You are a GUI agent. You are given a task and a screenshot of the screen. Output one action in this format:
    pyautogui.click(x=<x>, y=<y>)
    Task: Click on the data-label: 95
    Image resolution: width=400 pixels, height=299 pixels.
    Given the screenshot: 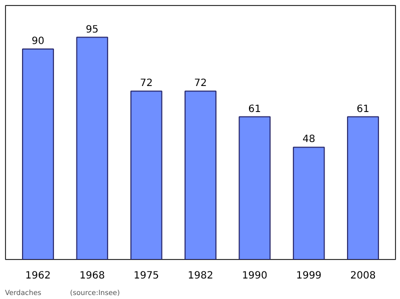 What is the action you would take?
    pyautogui.click(x=92, y=30)
    